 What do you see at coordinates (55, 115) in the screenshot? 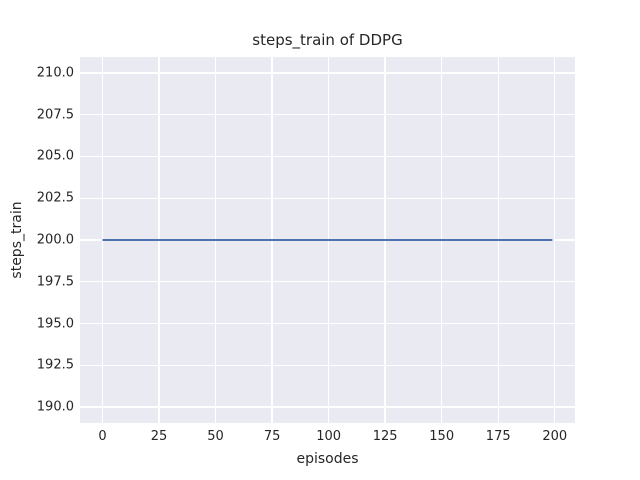
I see `y-tick-label: 207.5` at bounding box center [55, 115].